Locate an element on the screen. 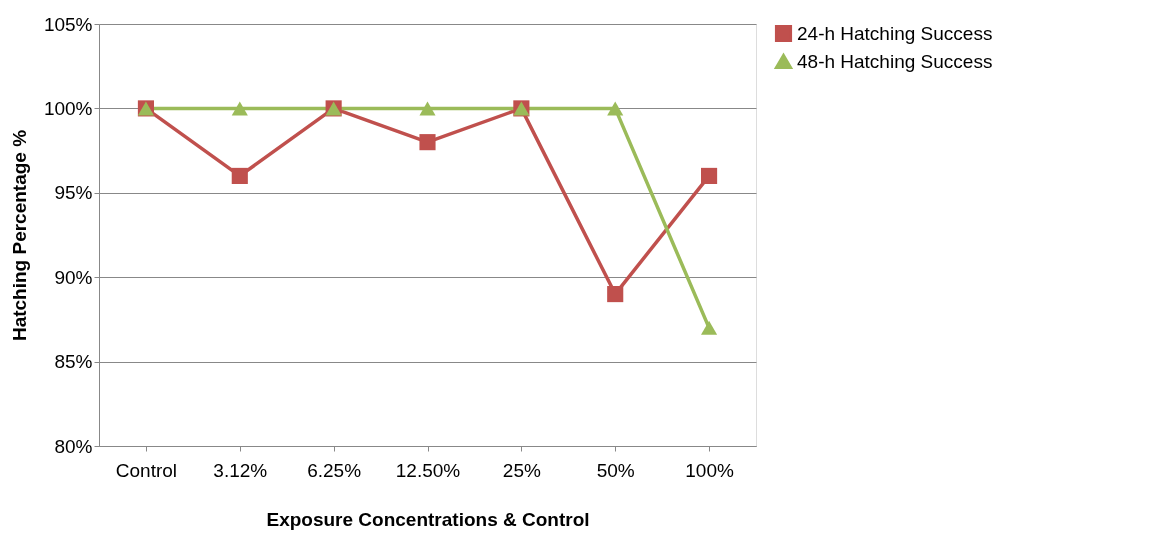 The width and height of the screenshot is (1165, 545). y-tick-label: 100% is located at coordinates (68, 108).